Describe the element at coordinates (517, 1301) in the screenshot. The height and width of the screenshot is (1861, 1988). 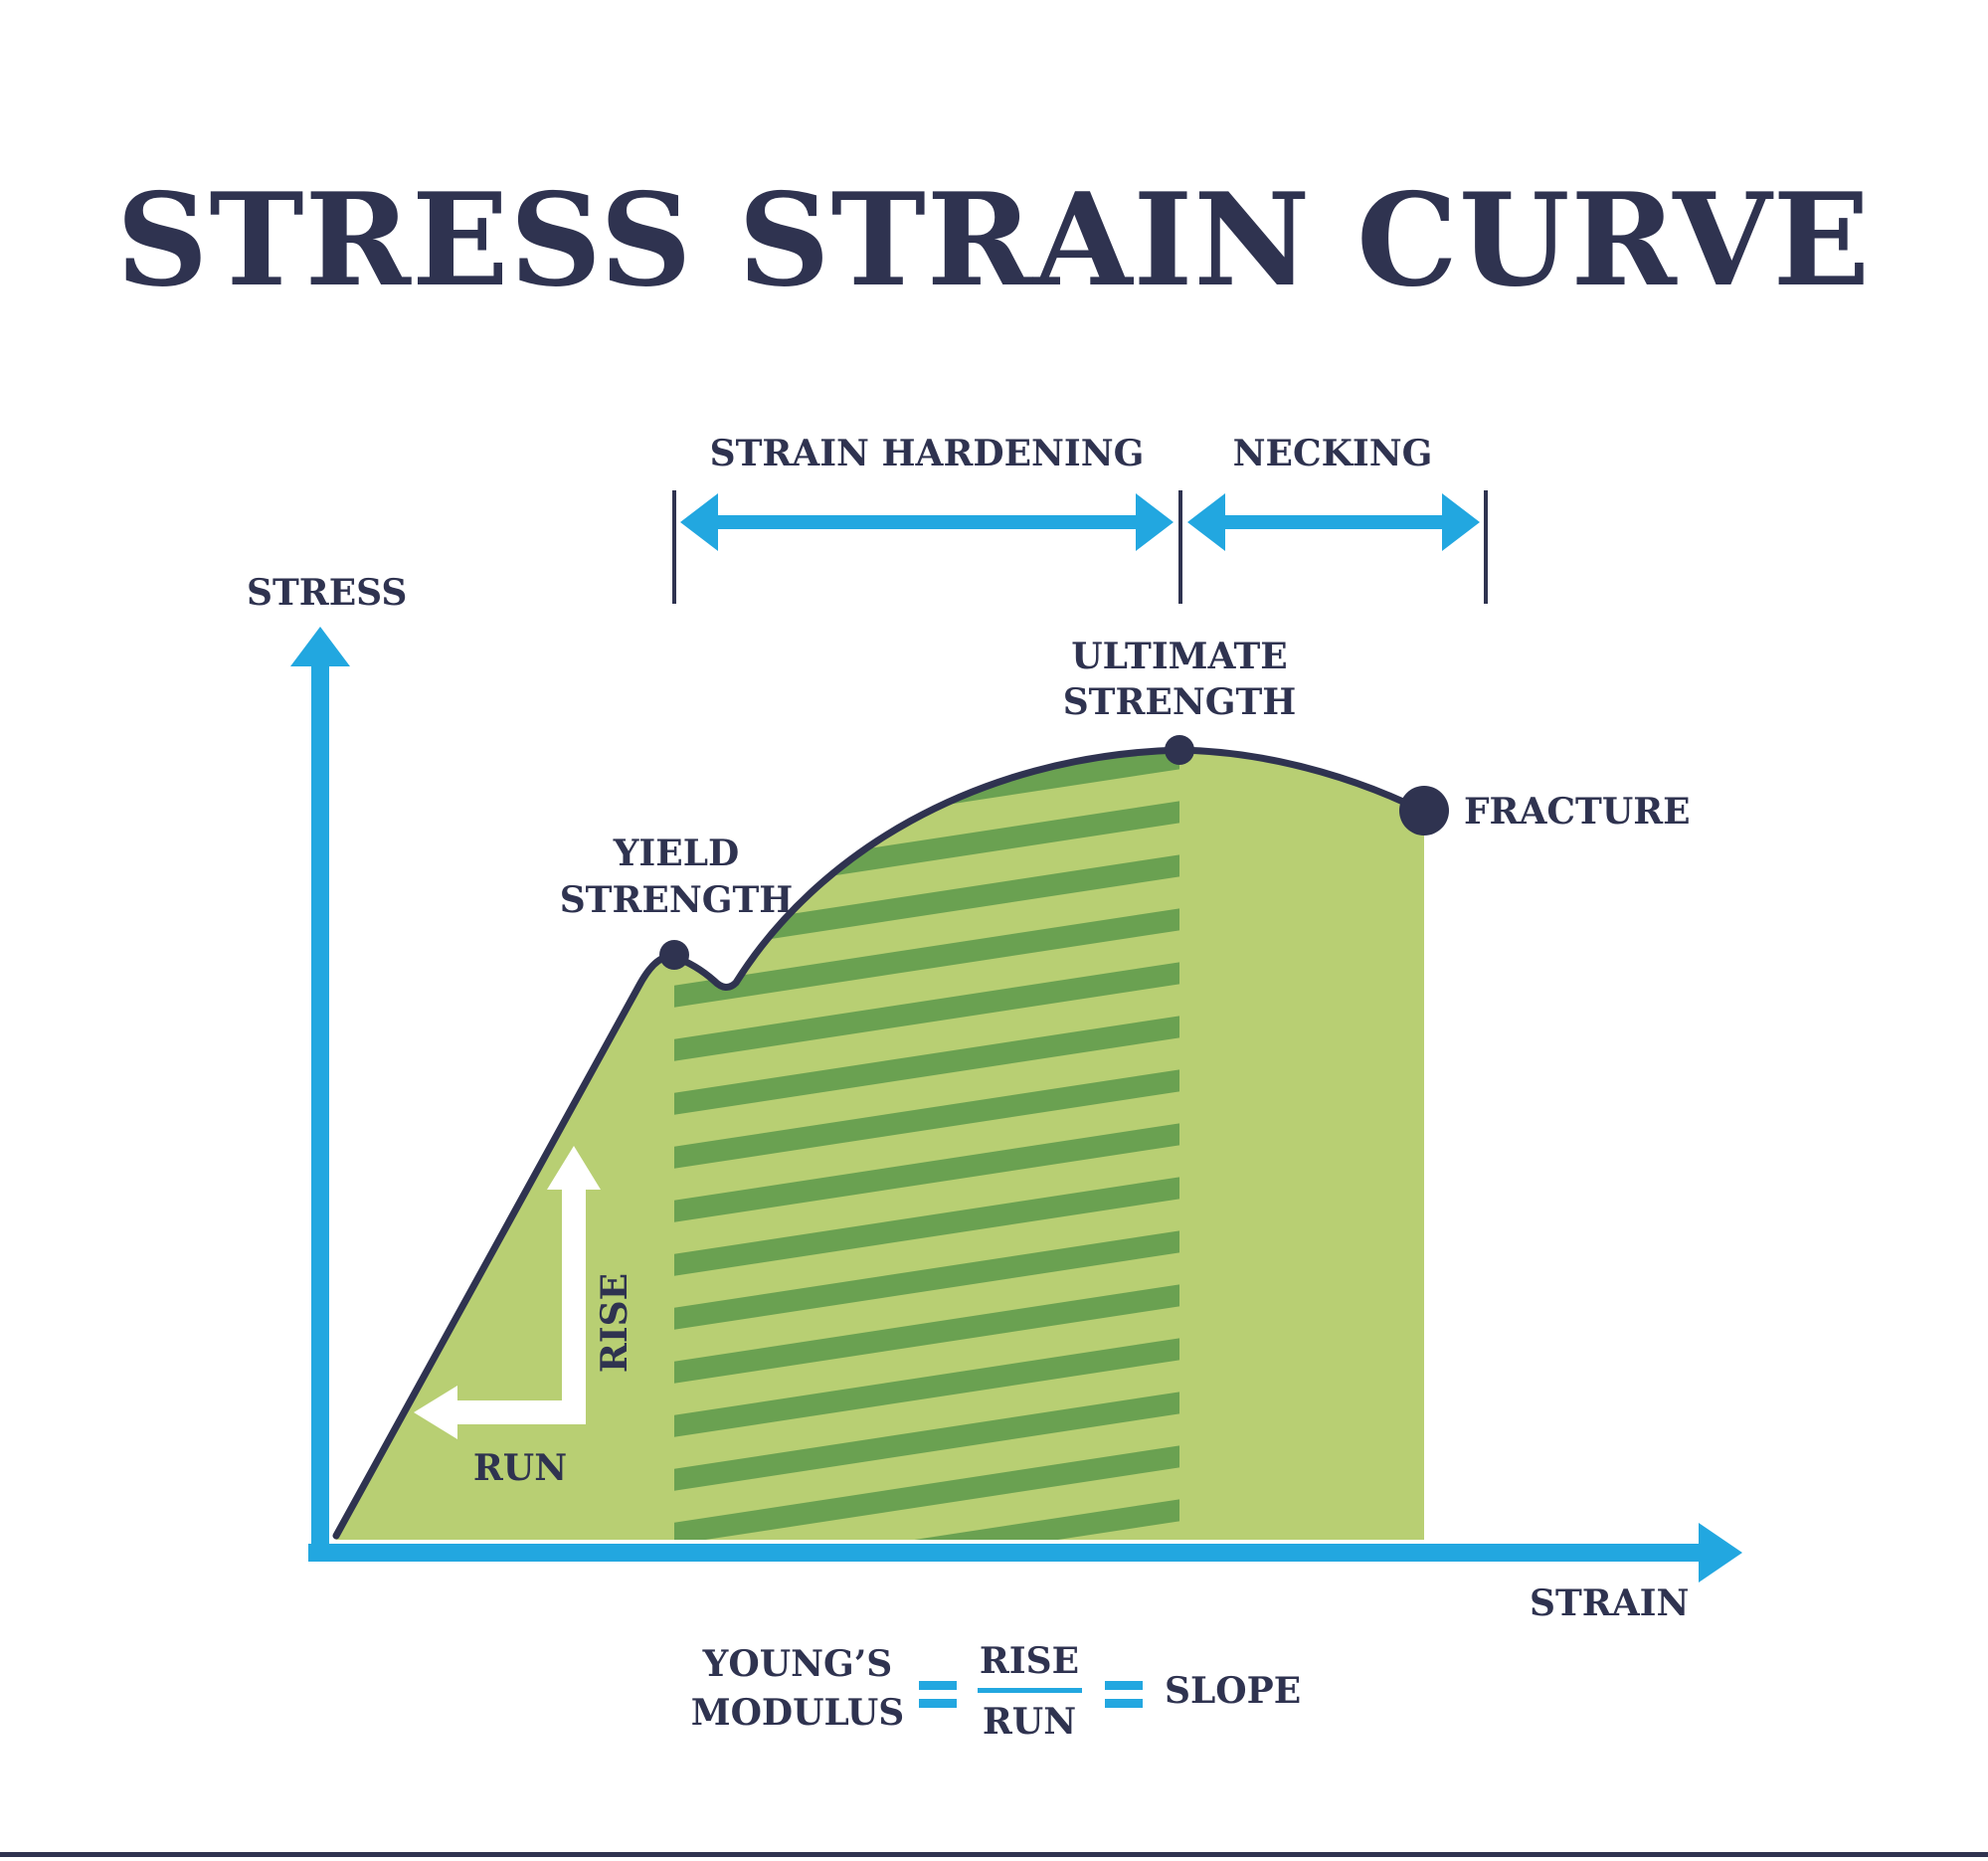
I see `rise-run-arrow-shaft` at that location.